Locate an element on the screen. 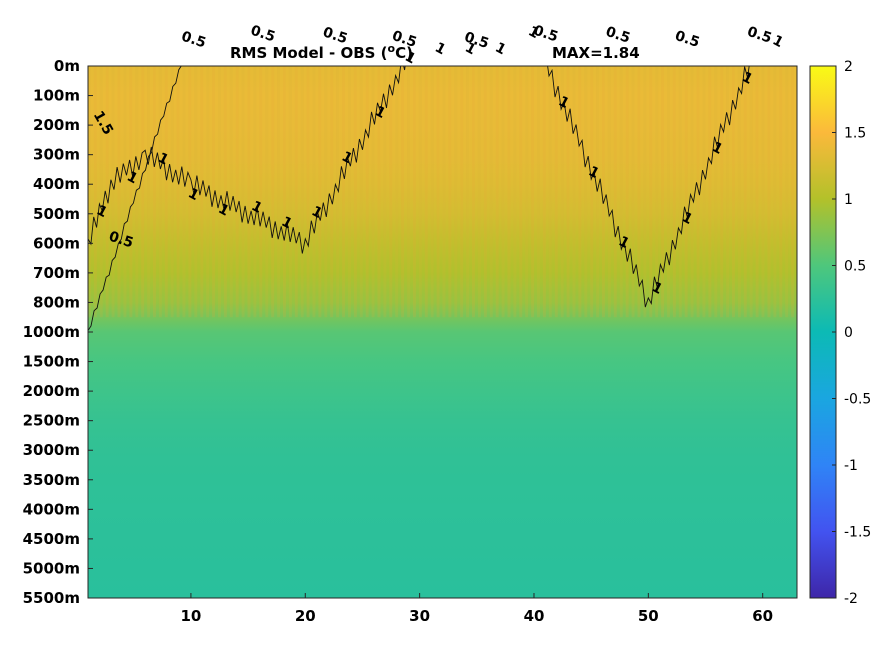 This screenshot has height=663, width=884. colorbar-tick-label: 1 is located at coordinates (848, 200).